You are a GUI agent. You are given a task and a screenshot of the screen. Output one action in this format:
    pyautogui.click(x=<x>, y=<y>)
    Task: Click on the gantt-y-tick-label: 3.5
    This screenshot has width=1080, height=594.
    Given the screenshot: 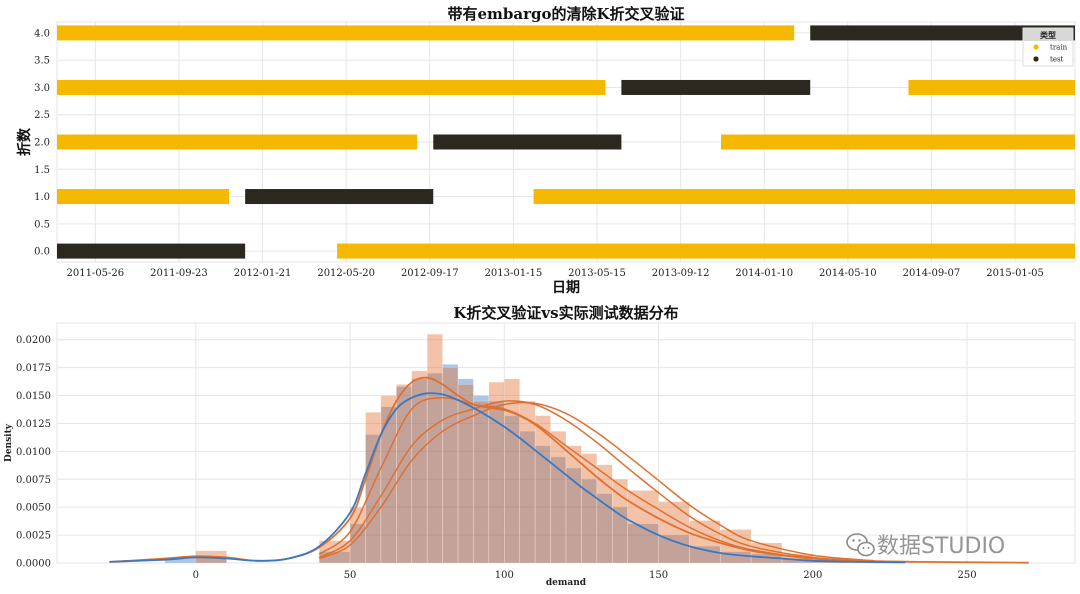 What is the action you would take?
    pyautogui.click(x=42, y=61)
    